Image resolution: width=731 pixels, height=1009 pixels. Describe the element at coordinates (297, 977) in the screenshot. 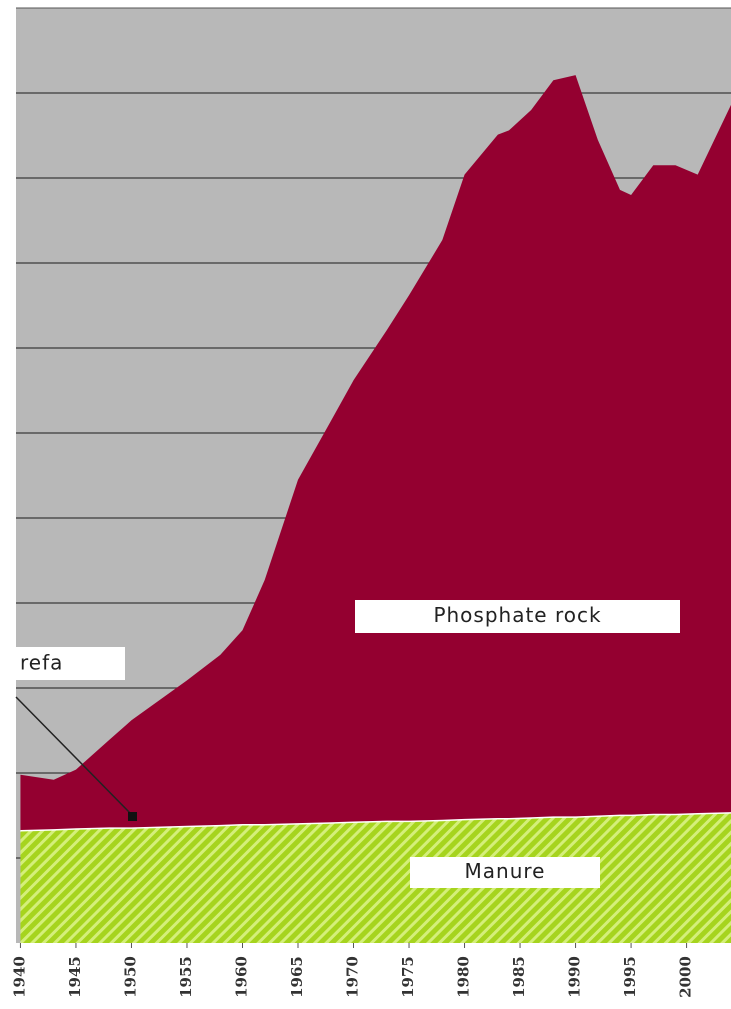

I see `x-tick-label: 1965` at that location.